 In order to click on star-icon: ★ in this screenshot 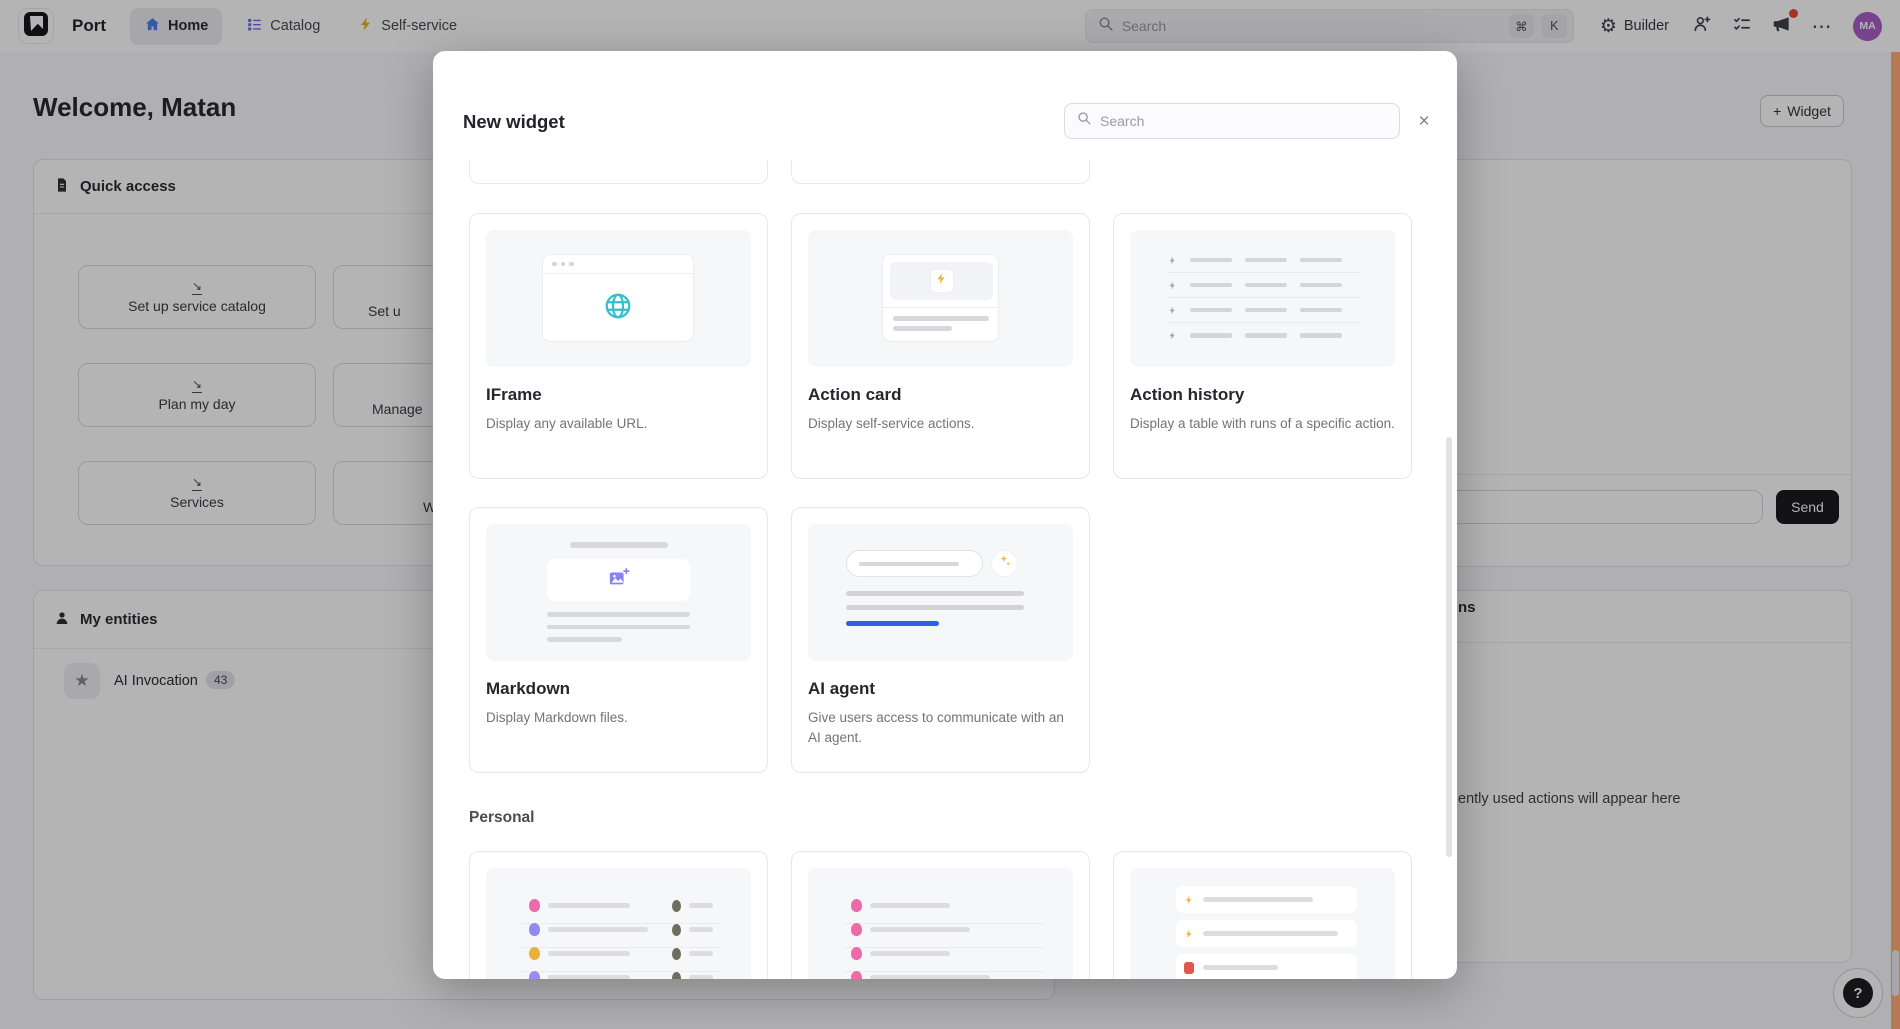, I will do `click(82, 680)`.